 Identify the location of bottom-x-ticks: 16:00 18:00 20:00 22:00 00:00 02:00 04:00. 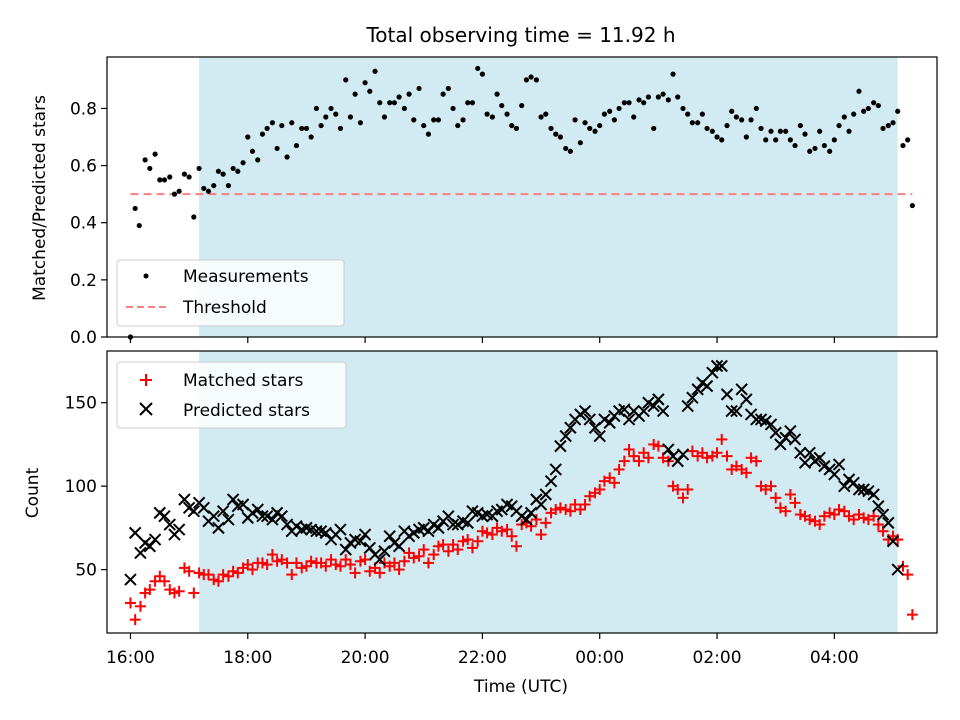
(482, 650).